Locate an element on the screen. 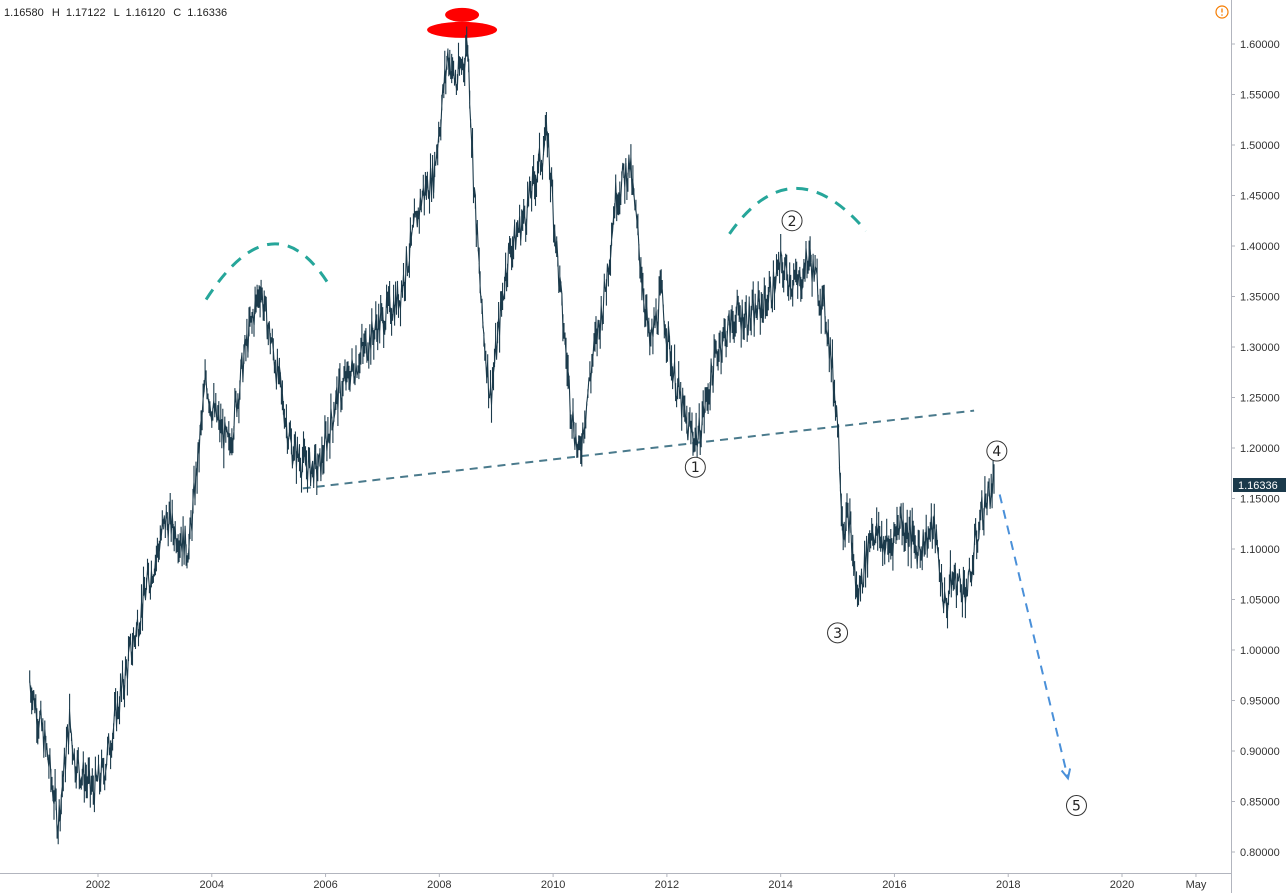 The width and height of the screenshot is (1286, 893). last-price-badge-bg is located at coordinates (1259, 485).